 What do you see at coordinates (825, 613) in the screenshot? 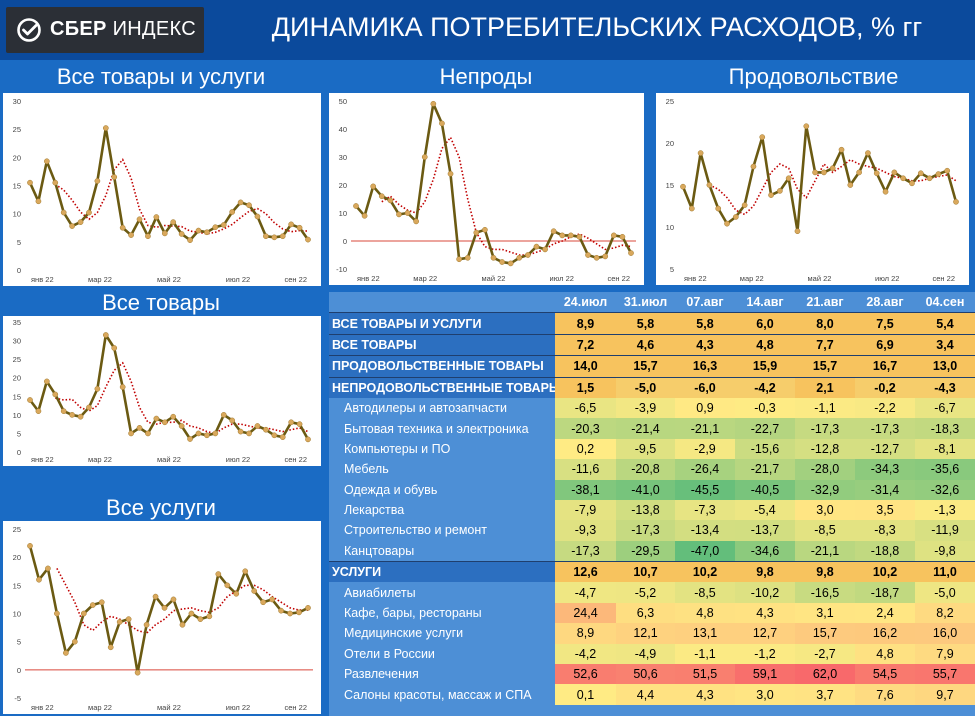
I see `heat-cell: 3,1` at bounding box center [825, 613].